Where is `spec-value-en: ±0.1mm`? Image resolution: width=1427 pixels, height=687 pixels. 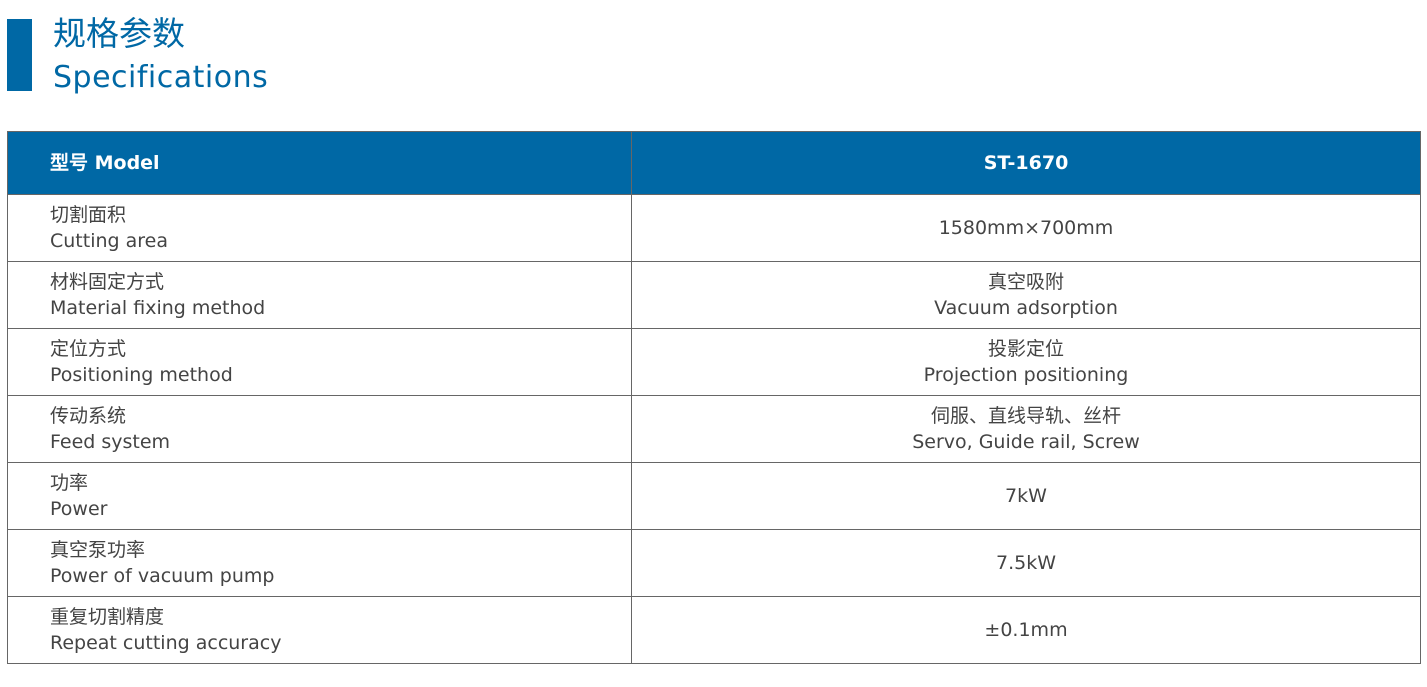
spec-value-en: ±0.1mm is located at coordinates (1026, 630).